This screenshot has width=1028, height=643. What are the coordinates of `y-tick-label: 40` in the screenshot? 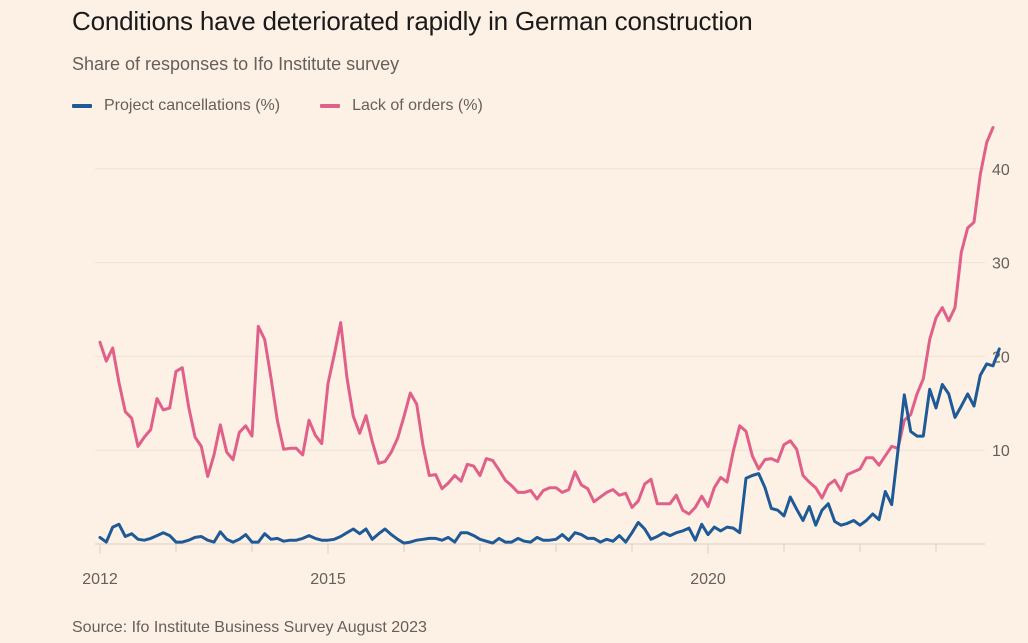 It's located at (1001, 170).